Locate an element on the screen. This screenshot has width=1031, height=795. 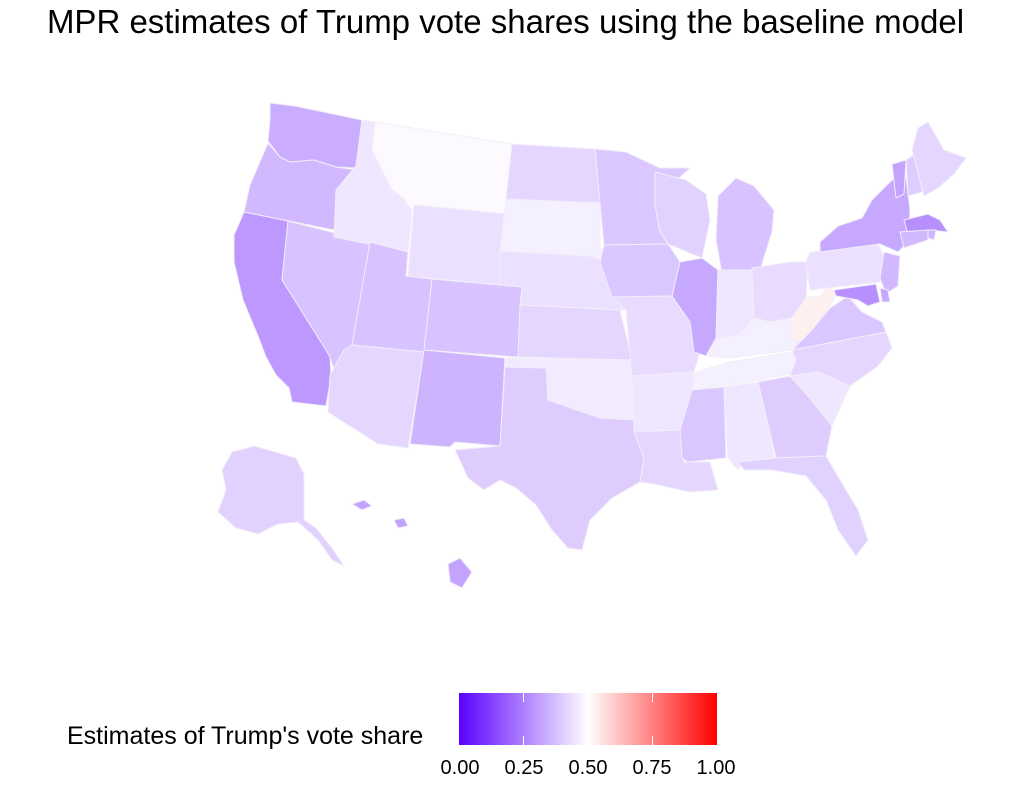
legend-tick-label: 0.50 is located at coordinates (588, 768).